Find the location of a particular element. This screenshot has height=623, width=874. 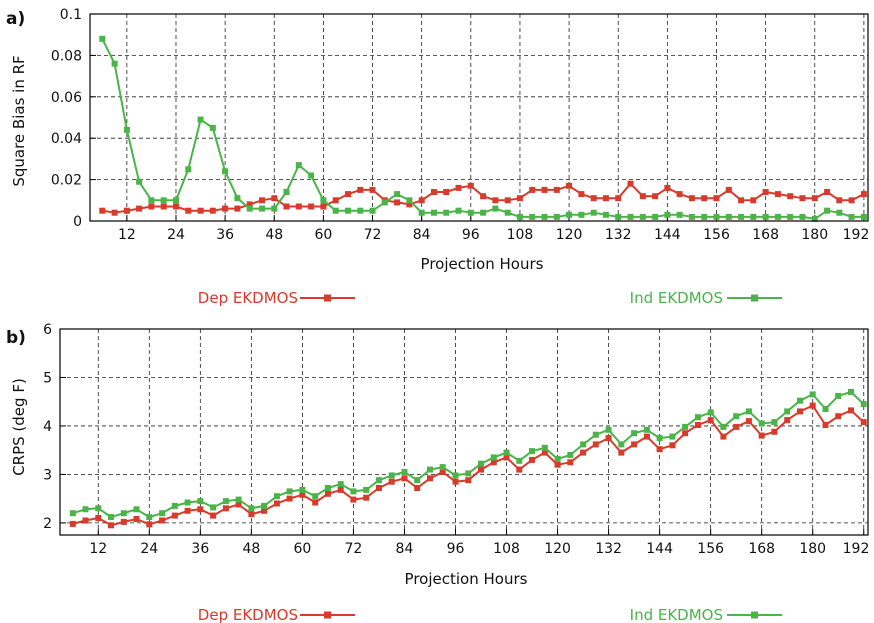

x-tick-label: 36 is located at coordinates (225, 235).